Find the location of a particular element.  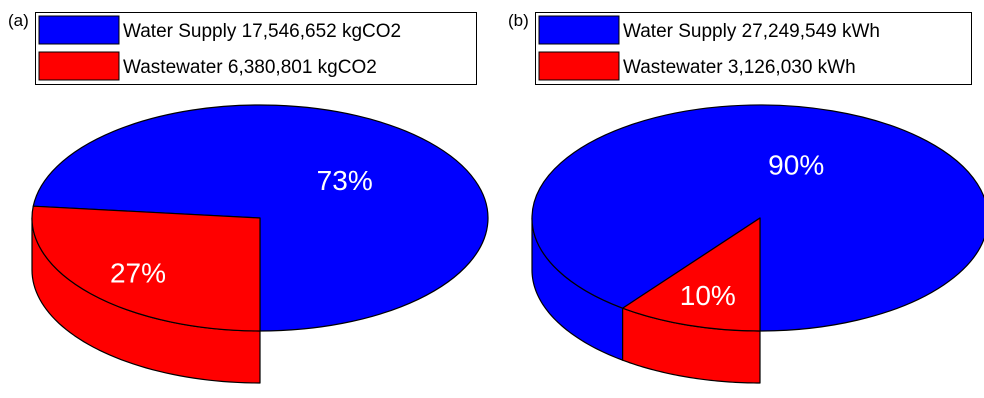

legend-label: Water Supply 27,249,549 kWh is located at coordinates (751, 31).